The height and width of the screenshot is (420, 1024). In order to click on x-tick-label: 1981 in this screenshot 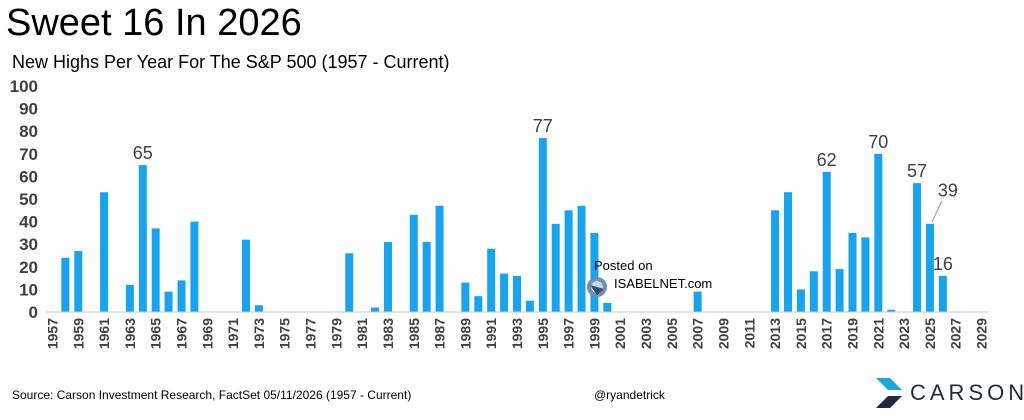, I will do `click(362, 333)`.